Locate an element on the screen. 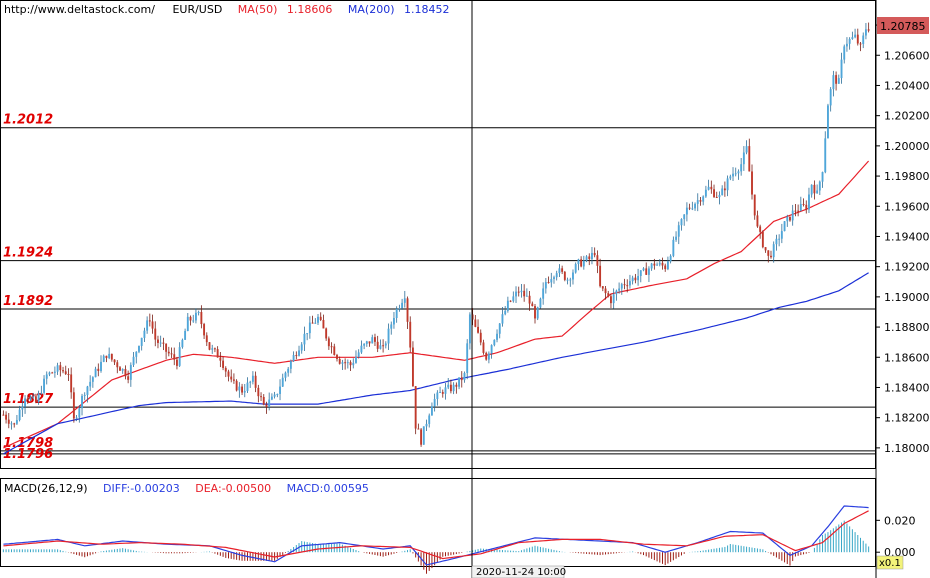 This screenshot has height=578, width=930. y-tick-label: 1.18400 is located at coordinates (907, 387).